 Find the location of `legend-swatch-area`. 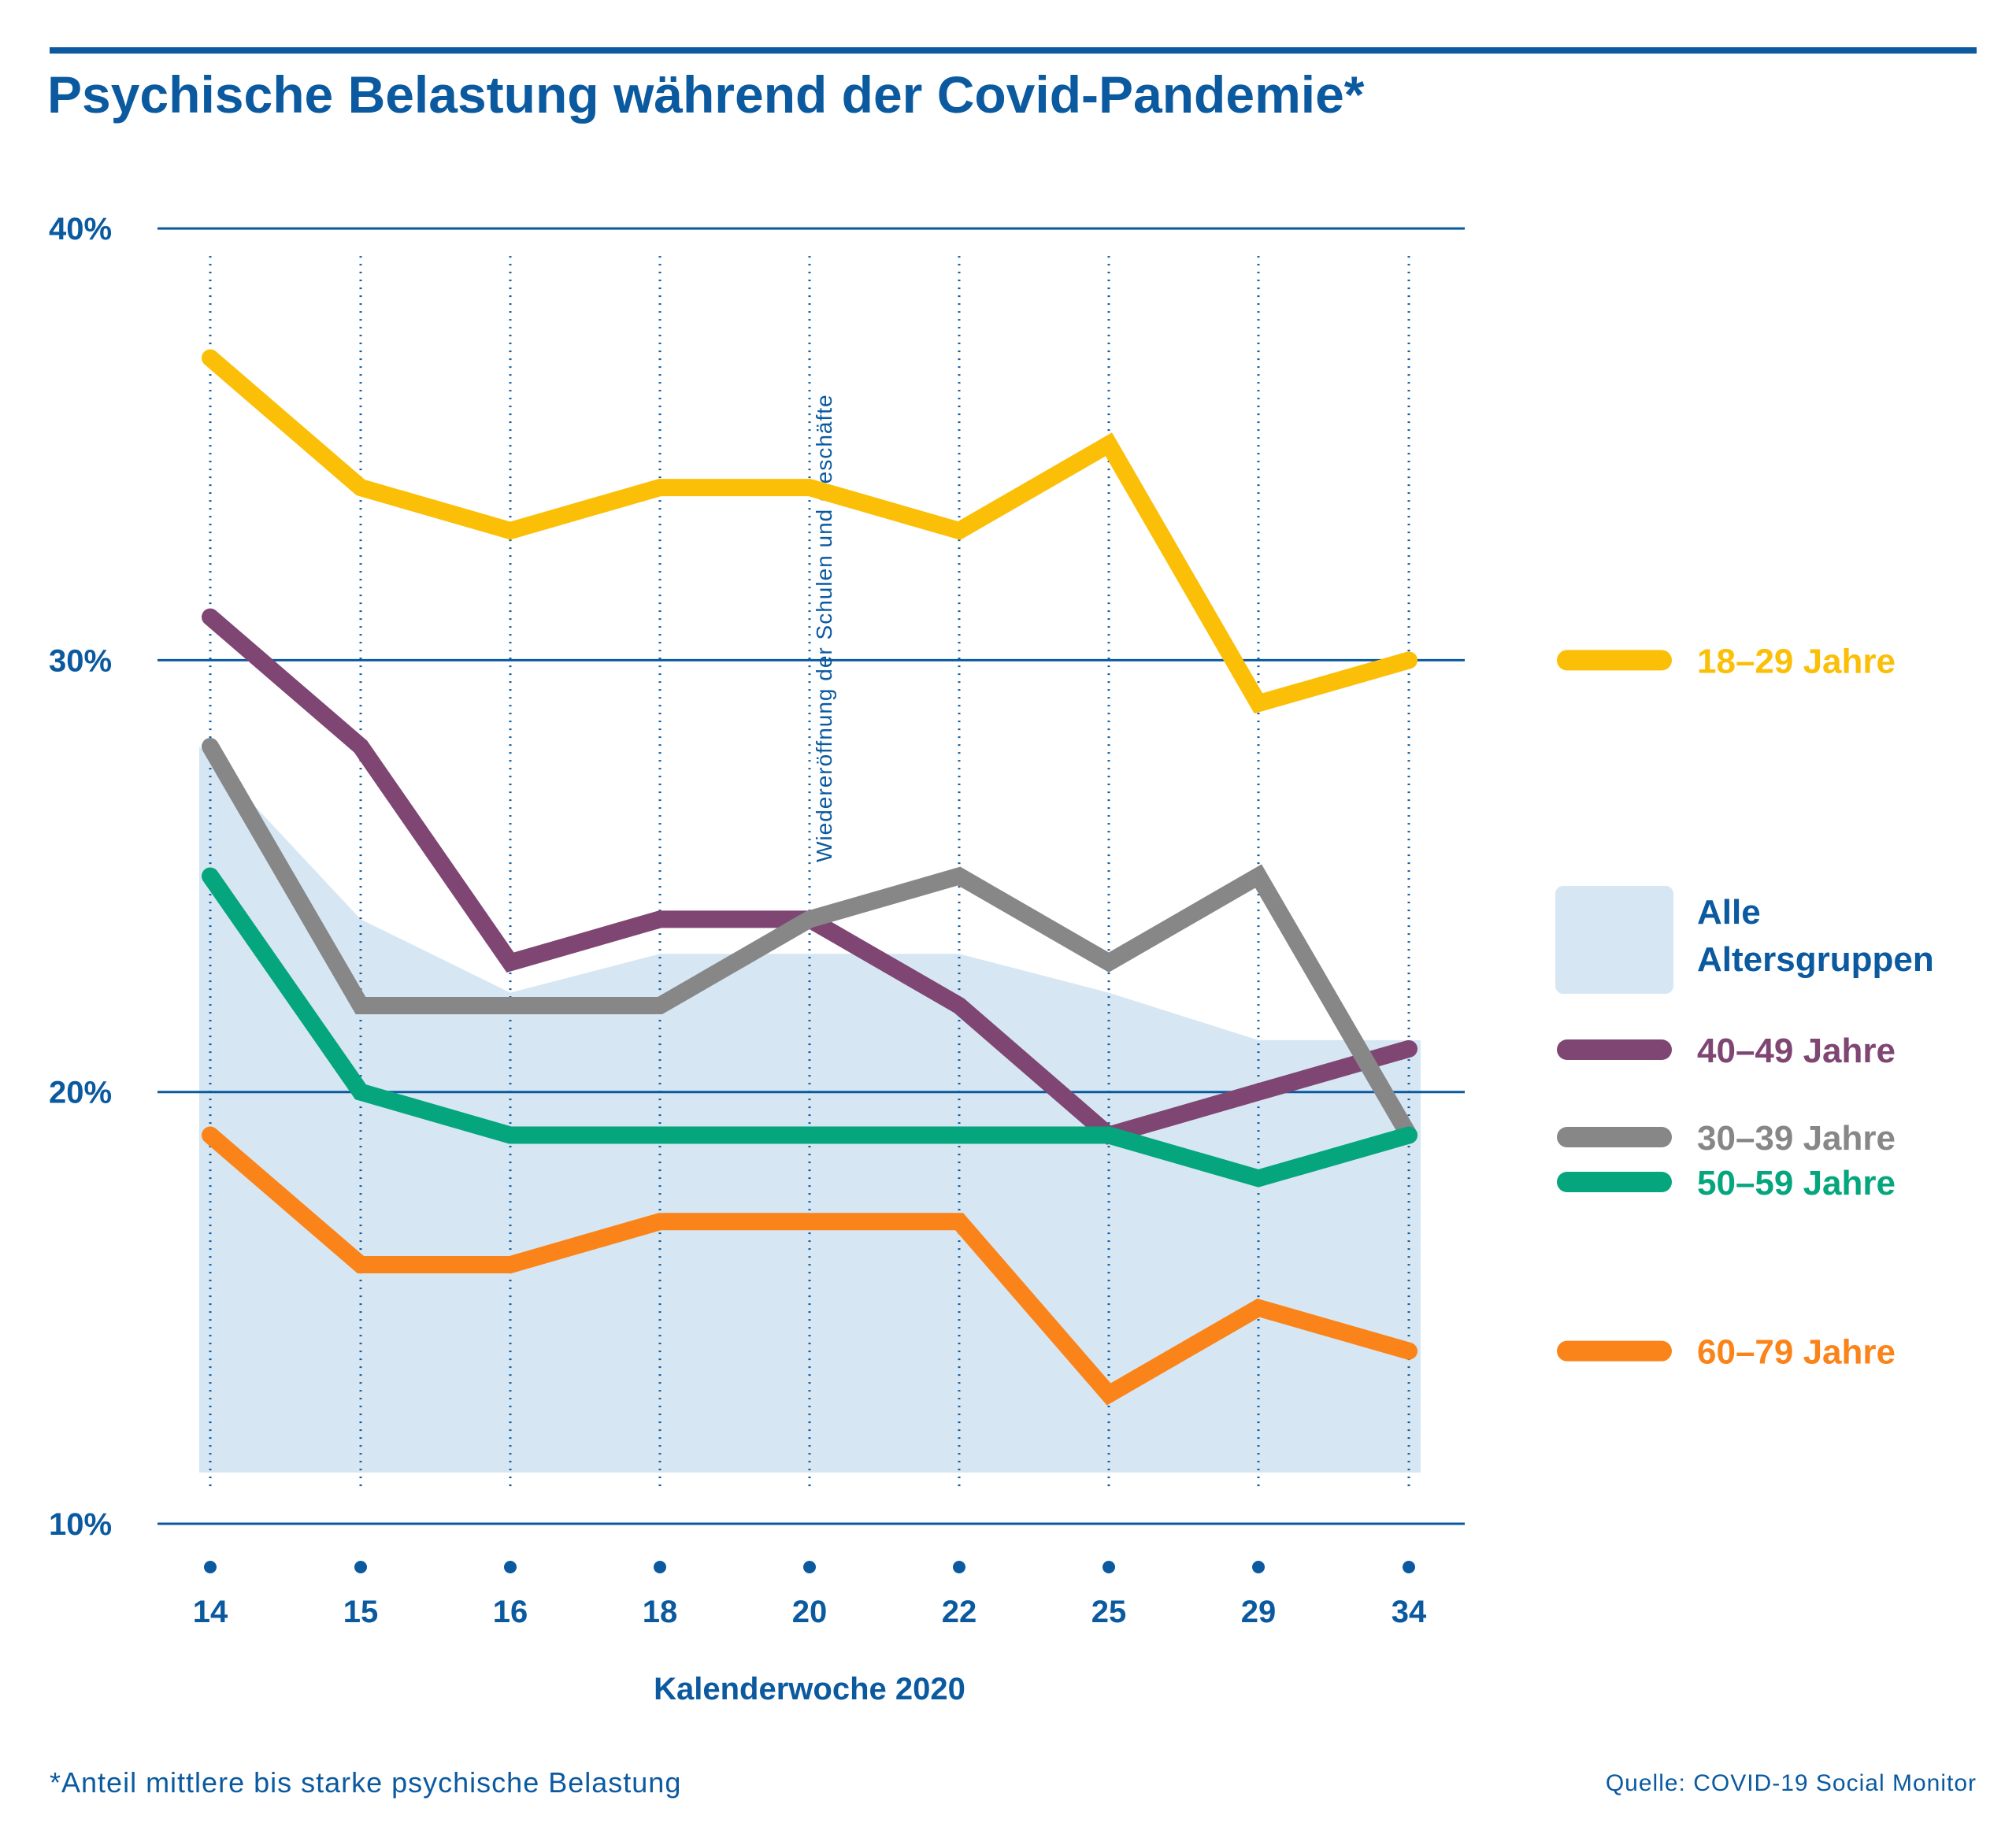

legend-swatch-area is located at coordinates (1614, 940).